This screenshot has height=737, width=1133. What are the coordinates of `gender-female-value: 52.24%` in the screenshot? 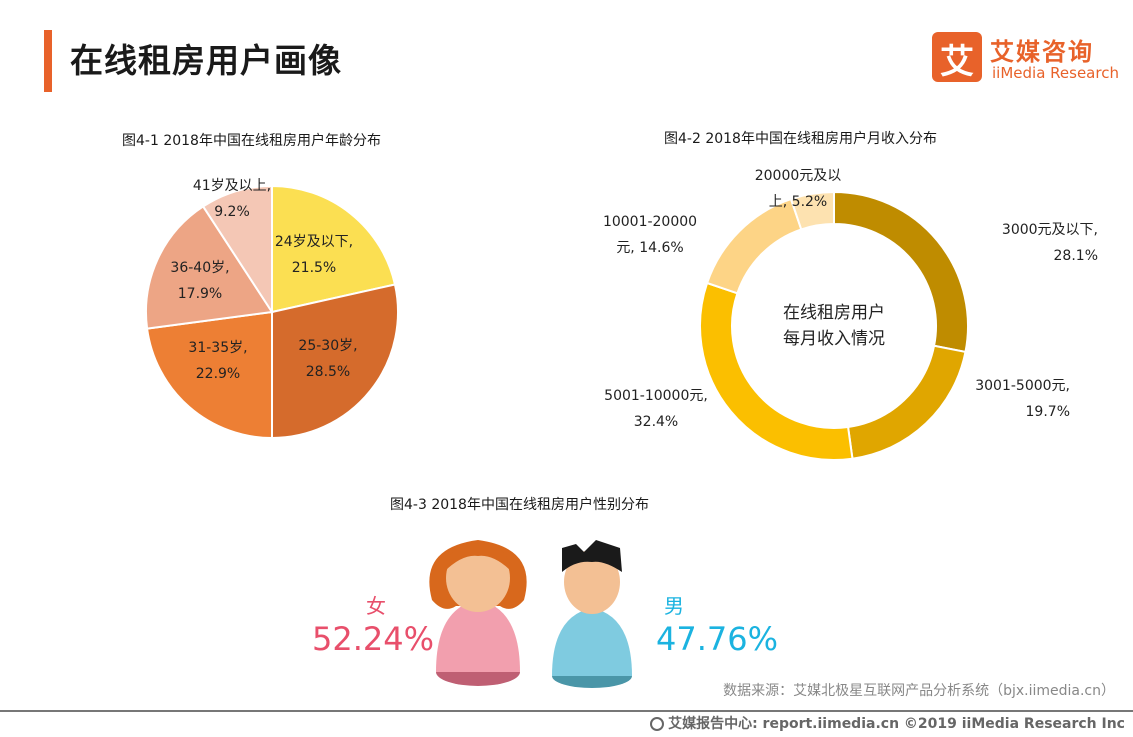 It's located at (373, 639).